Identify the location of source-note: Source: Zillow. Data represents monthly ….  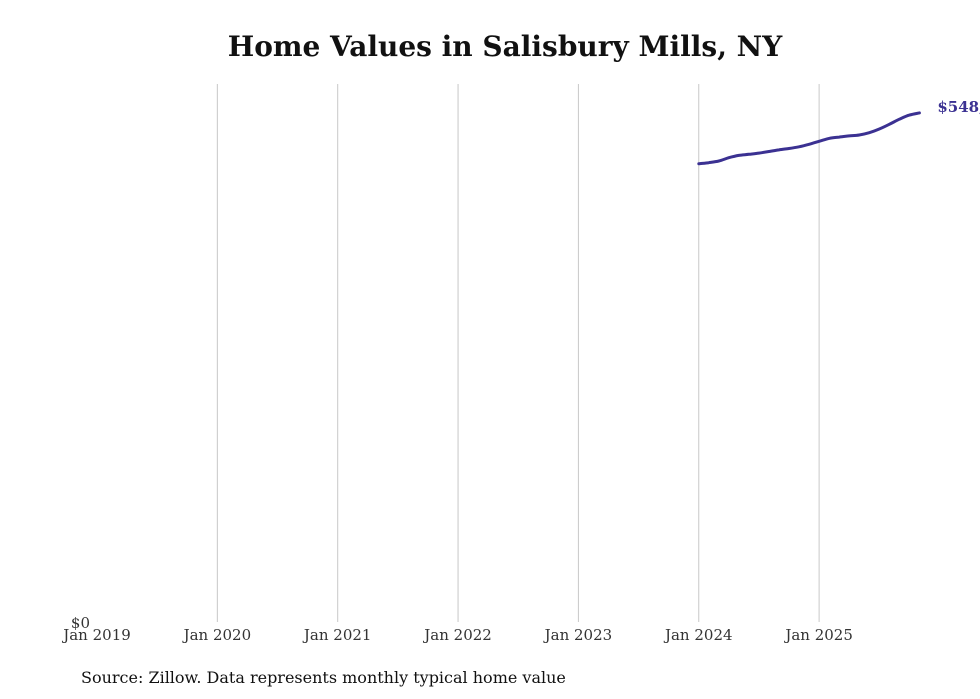
(323, 677).